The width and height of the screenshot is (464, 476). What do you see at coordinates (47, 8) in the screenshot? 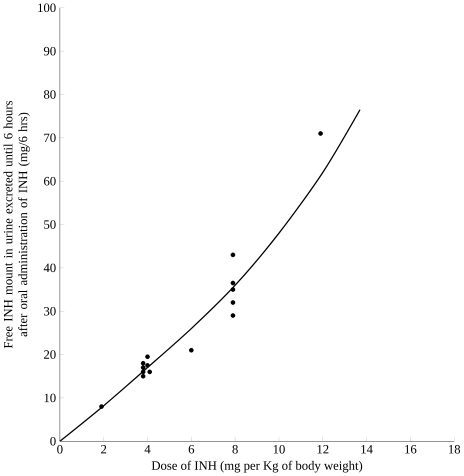
I see `y-tick-label: 100` at bounding box center [47, 8].